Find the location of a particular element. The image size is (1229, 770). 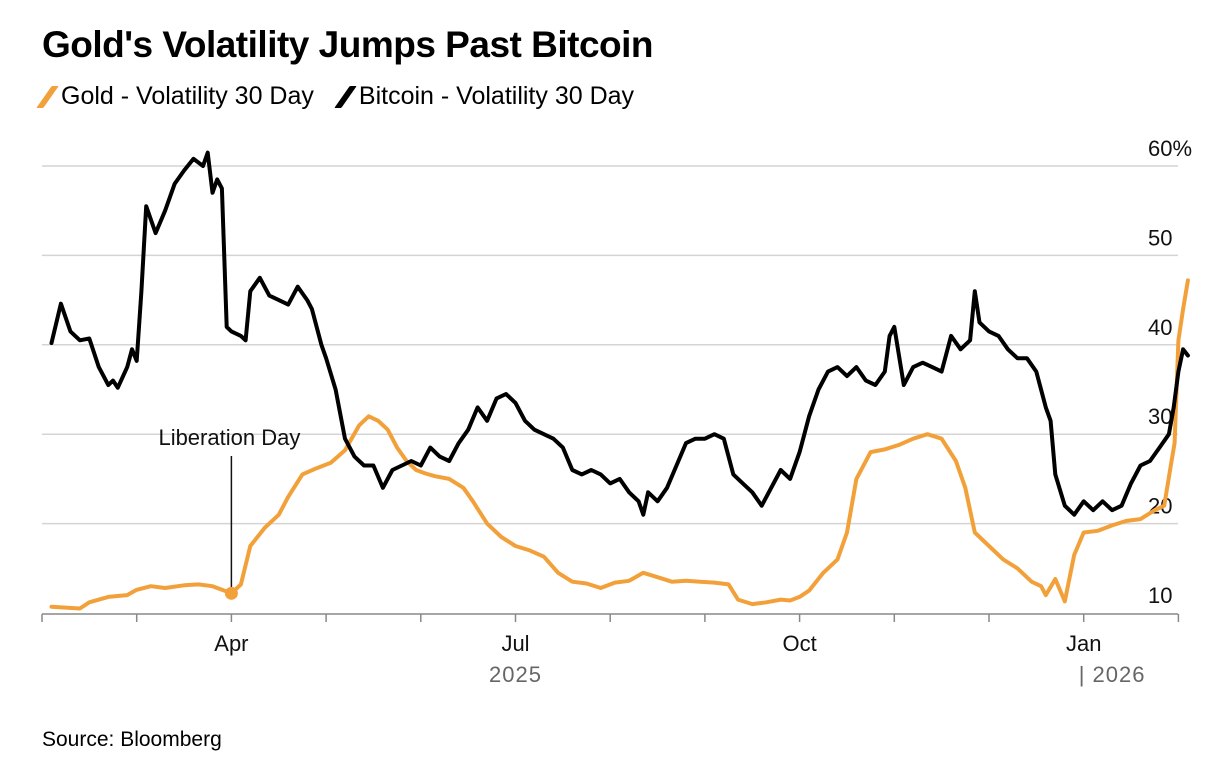

legend-item-bitcoin: Bitcoin - Volatility 30 Day is located at coordinates (484, 96).